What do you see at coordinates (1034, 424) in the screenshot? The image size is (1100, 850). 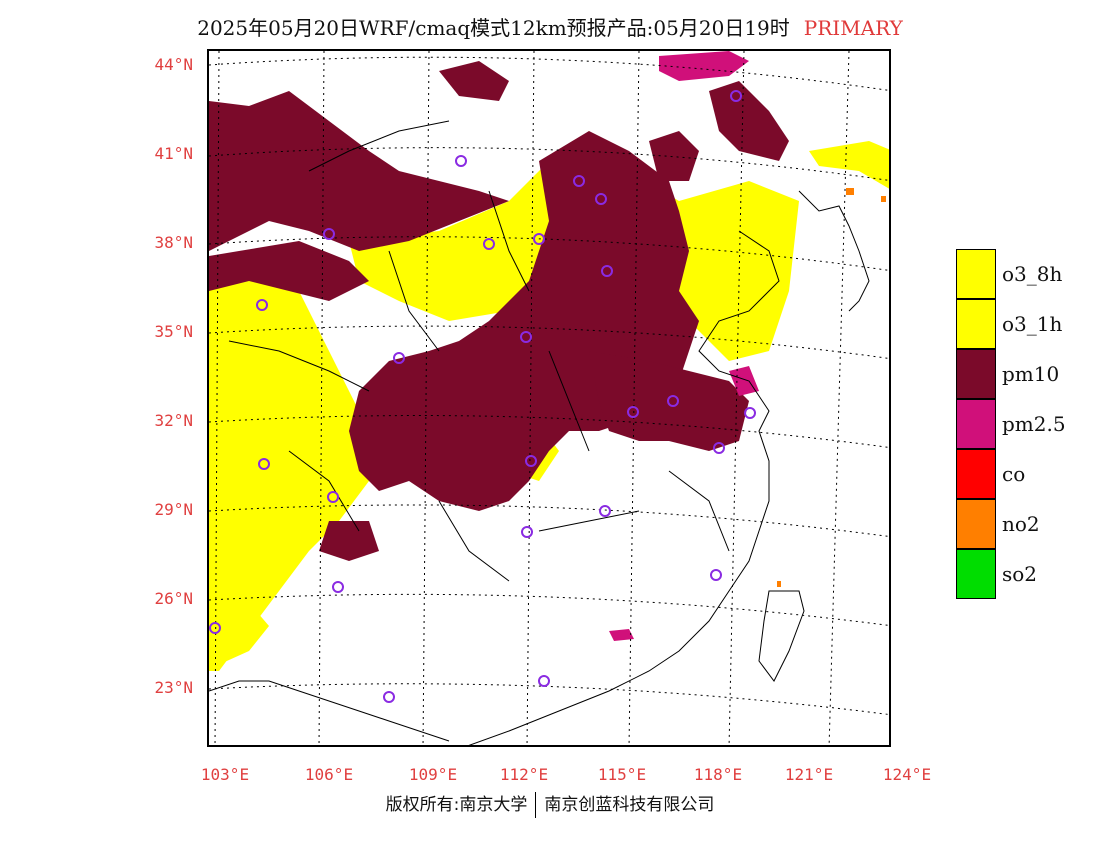 I see `legend-label: pm2.5` at bounding box center [1034, 424].